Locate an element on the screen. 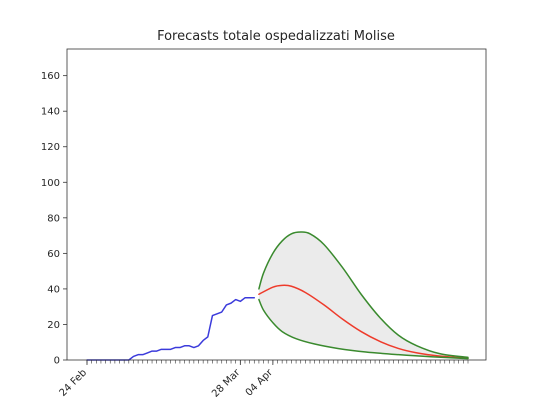 The height and width of the screenshot is (405, 540). y-tick-label: 80 is located at coordinates (53, 218).